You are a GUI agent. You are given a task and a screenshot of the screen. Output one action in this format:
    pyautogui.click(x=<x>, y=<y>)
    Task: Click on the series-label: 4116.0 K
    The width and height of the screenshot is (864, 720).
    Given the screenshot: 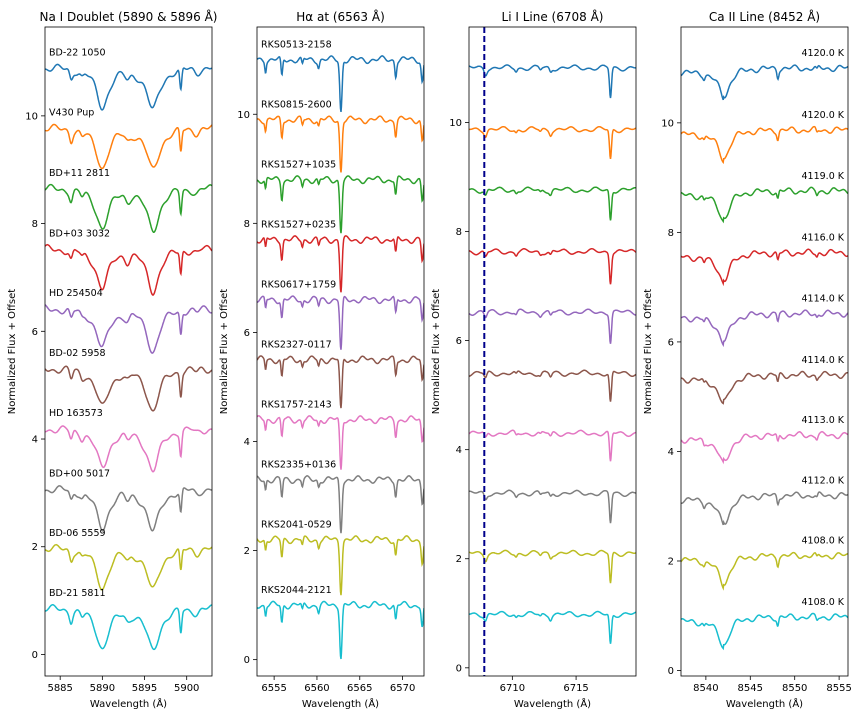 What is the action you would take?
    pyautogui.click(x=823, y=238)
    